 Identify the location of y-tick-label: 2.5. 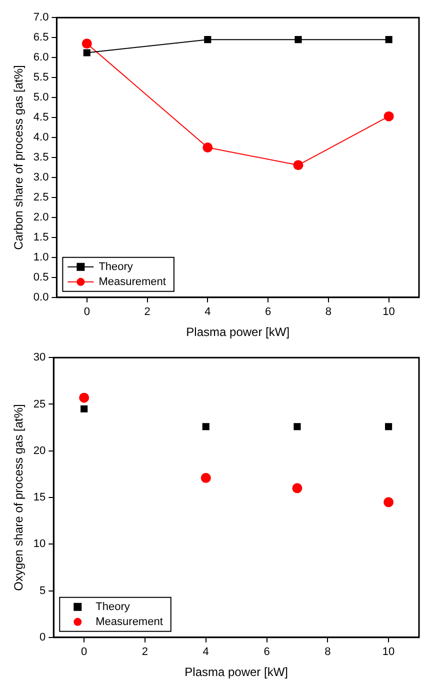
(41, 198).